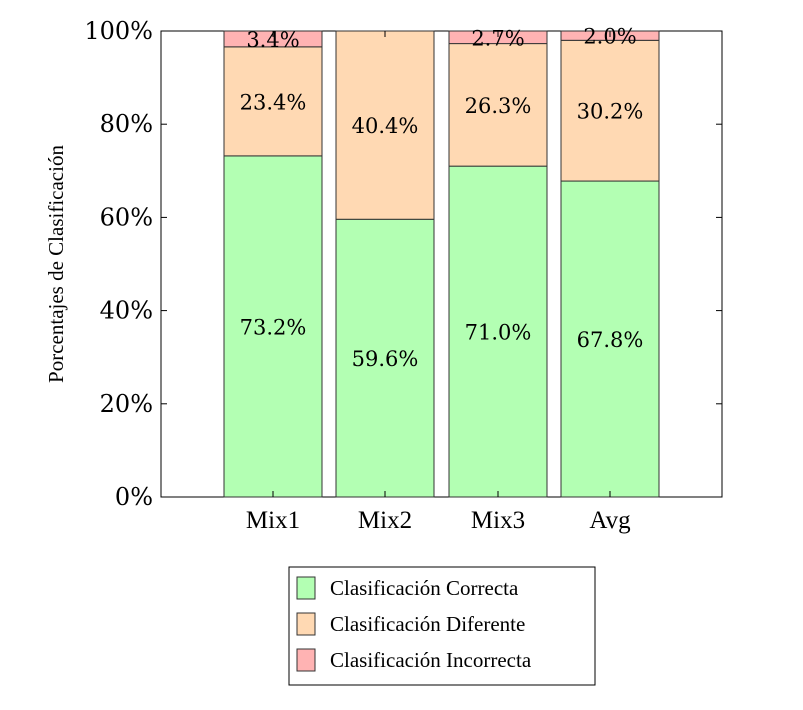 The image size is (803, 710). I want to click on legend-frame, so click(442, 626).